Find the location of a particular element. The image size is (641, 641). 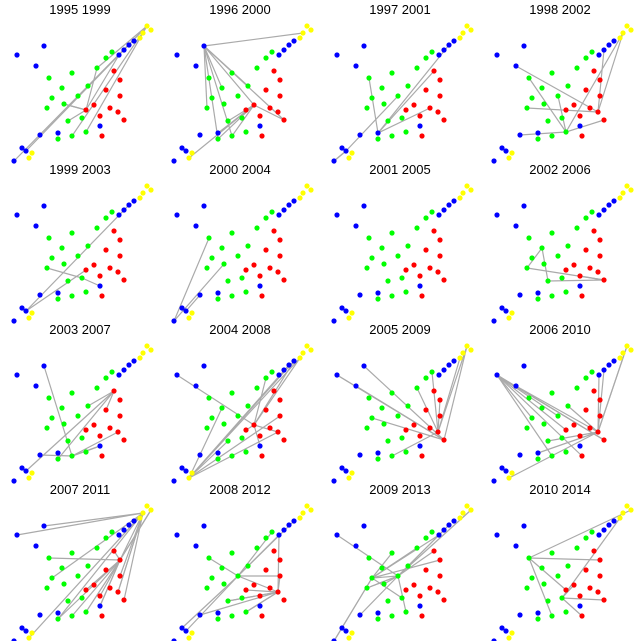

panel: 2001 2005 is located at coordinates (402, 243).